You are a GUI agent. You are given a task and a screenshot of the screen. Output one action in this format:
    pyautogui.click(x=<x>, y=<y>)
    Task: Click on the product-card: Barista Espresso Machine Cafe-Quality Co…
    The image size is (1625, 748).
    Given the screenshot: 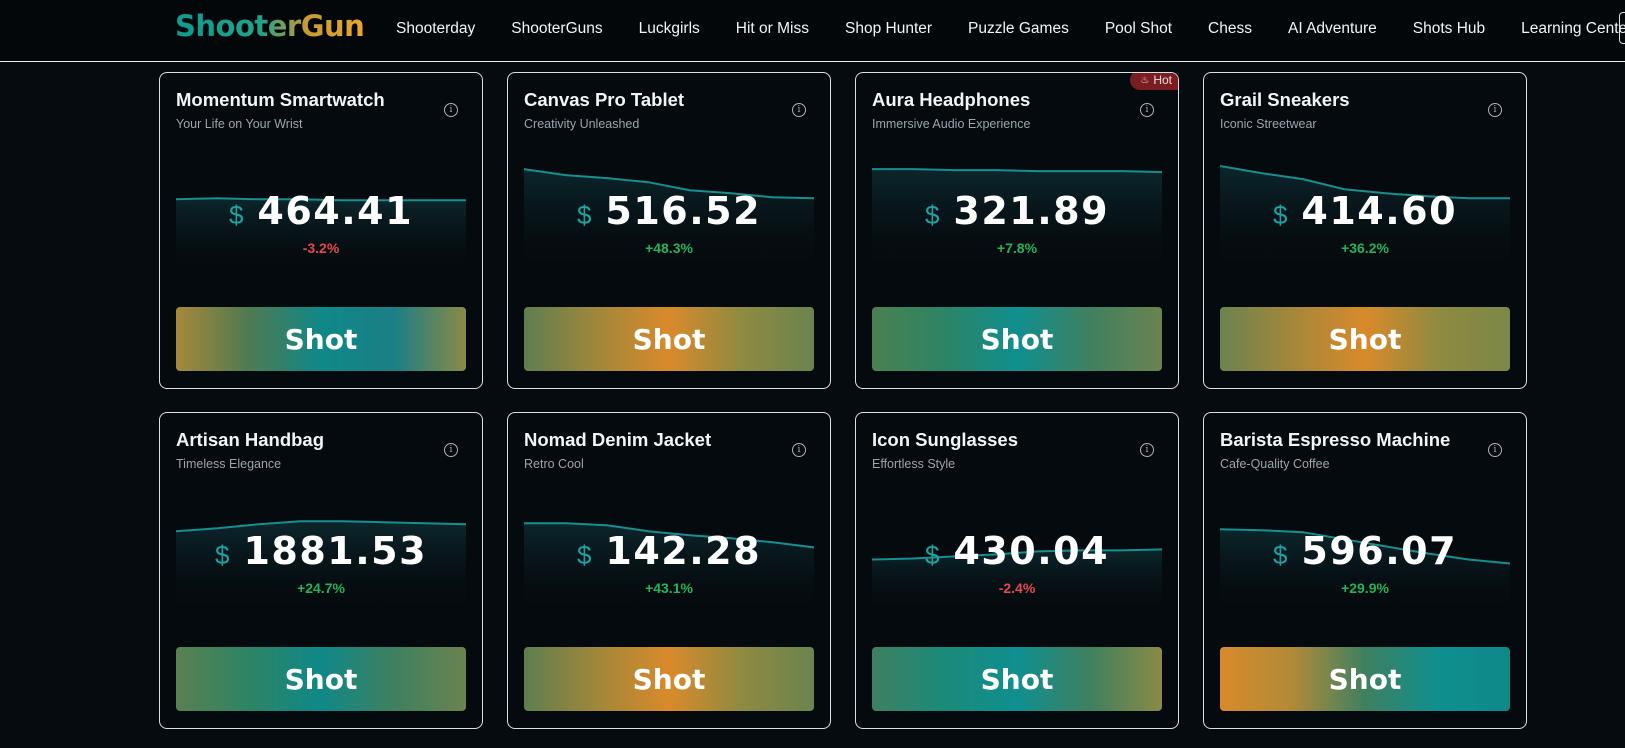 What is the action you would take?
    pyautogui.click(x=1365, y=570)
    